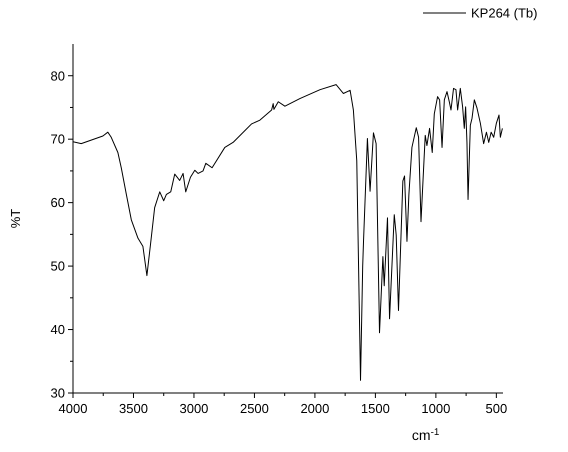 The width and height of the screenshot is (568, 452). Describe the element at coordinates (375, 408) in the screenshot. I see `x-tick-label: 1500` at that location.